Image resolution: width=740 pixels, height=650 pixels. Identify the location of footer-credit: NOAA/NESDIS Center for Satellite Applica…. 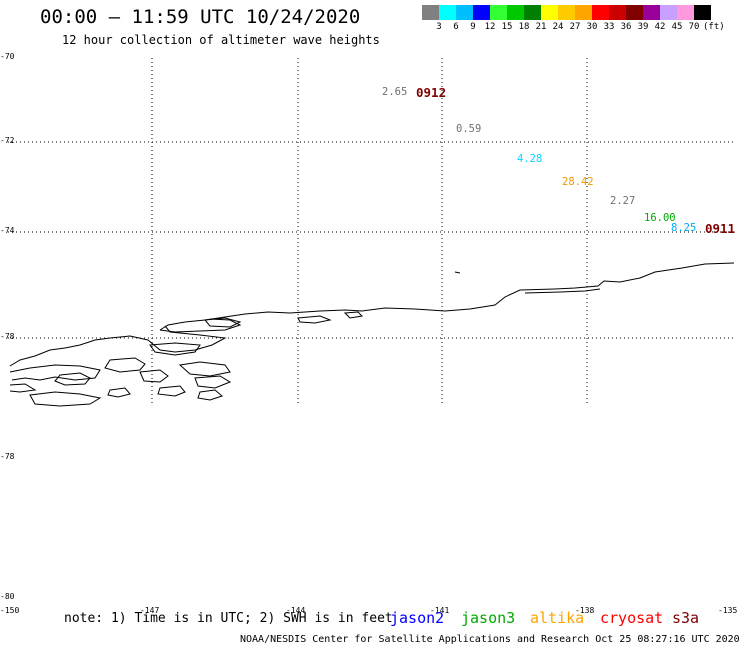
(490, 639).